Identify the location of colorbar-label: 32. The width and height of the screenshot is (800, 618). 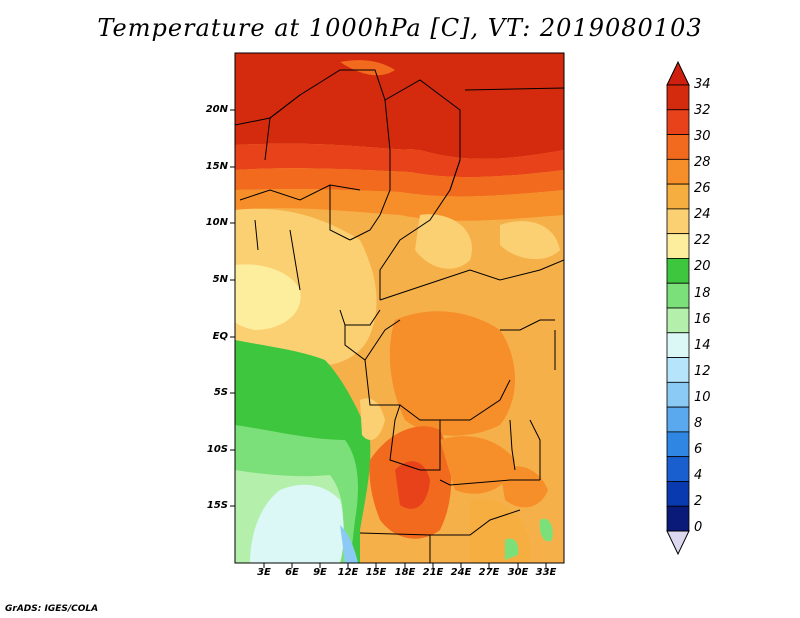
(702, 110).